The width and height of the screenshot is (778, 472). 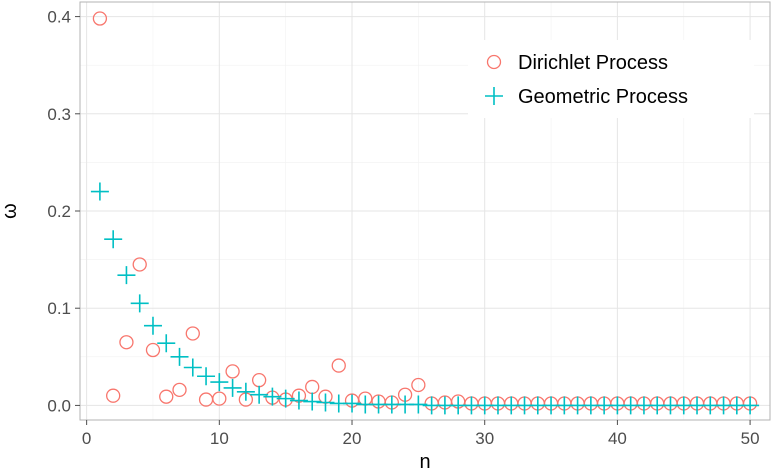 I want to click on x-tick-label: 20, so click(x=352, y=438).